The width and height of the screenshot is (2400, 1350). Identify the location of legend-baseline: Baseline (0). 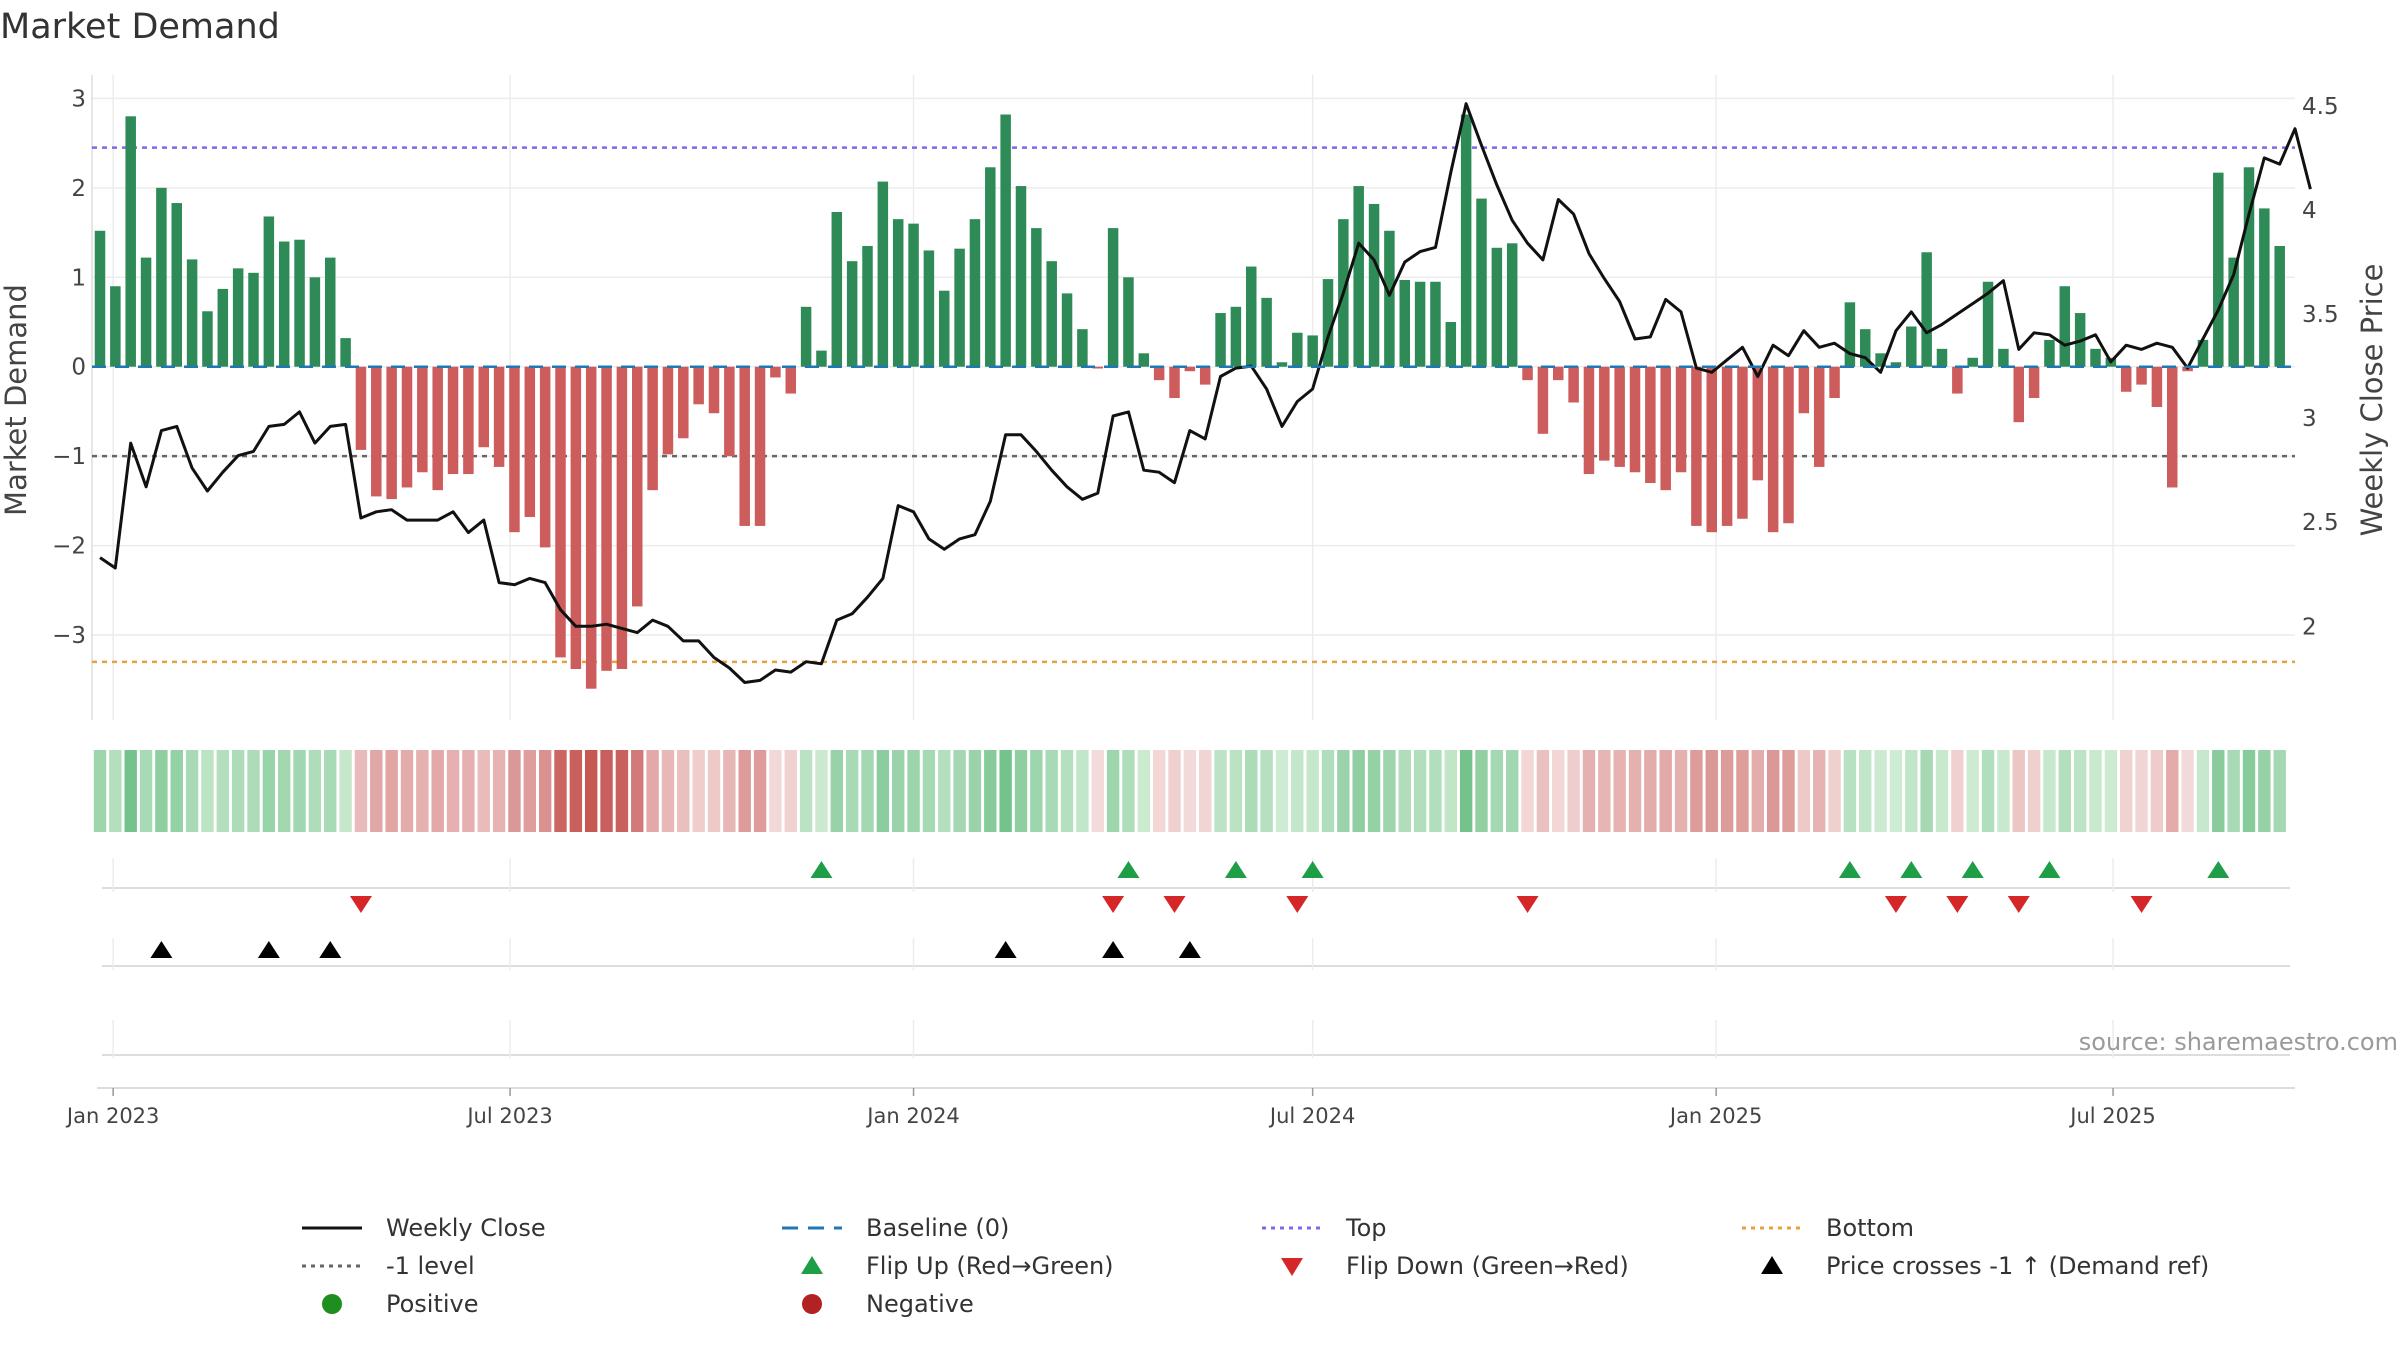
(894, 1228).